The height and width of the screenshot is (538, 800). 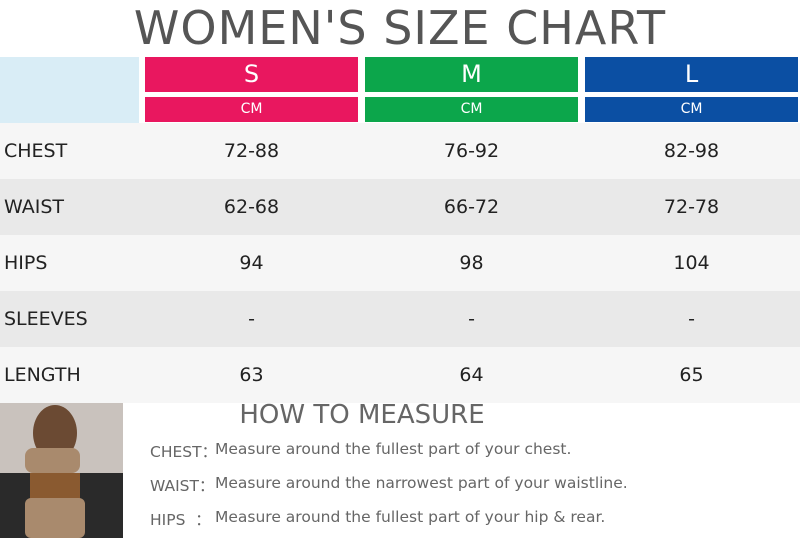 What do you see at coordinates (471, 207) in the screenshot?
I see `cell-value: 66-72` at bounding box center [471, 207].